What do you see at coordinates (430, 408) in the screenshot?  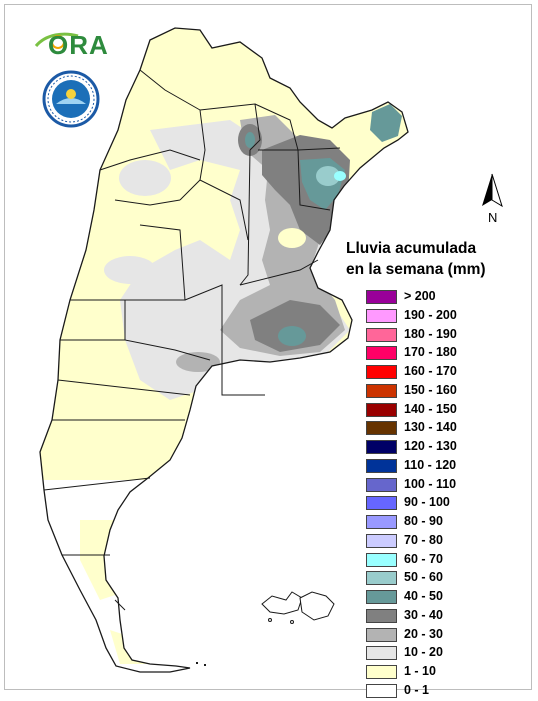 I see `legend-label: 140 - 150` at bounding box center [430, 408].